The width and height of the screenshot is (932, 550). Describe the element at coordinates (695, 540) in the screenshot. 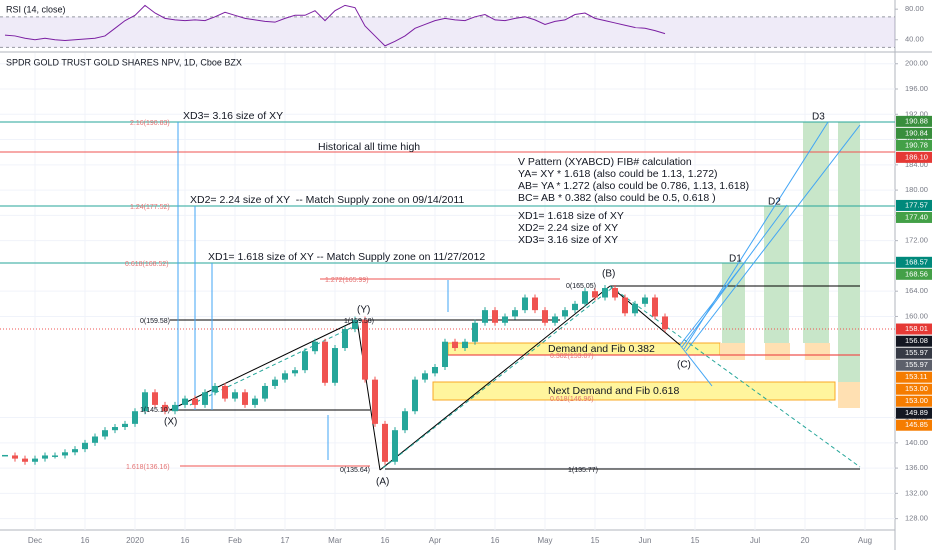

I see `x-tick-label: 15` at that location.